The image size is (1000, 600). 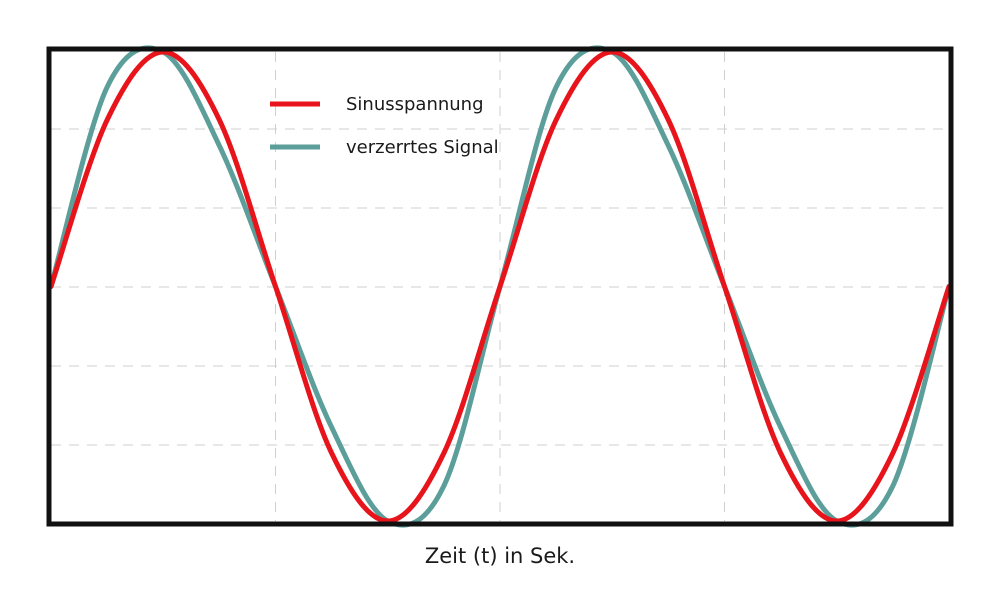 What do you see at coordinates (415, 104) in the screenshot?
I see `legend-label: Sinusspannung` at bounding box center [415, 104].